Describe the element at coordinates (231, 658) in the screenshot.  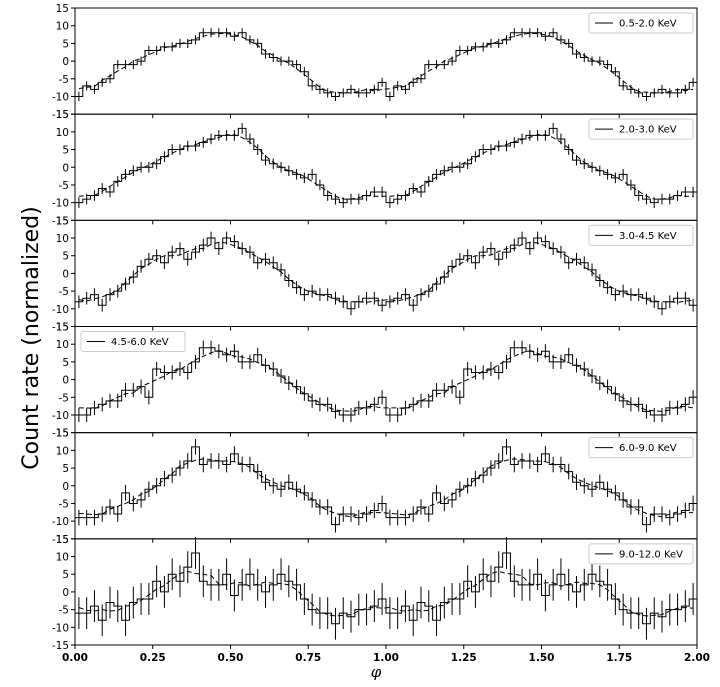
I see `x-tick-label: 0.50` at that location.